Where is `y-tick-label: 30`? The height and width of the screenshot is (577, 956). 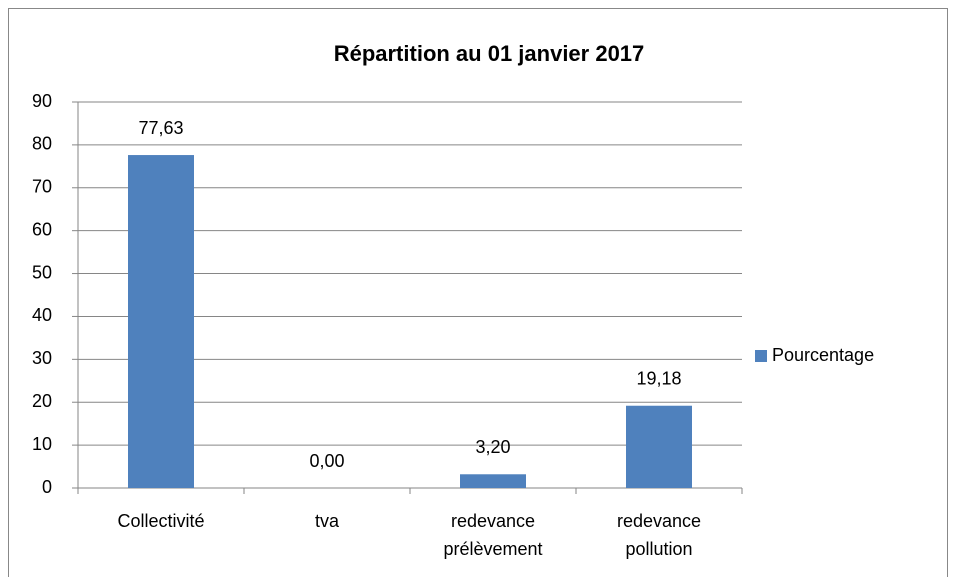 y-tick-label: 30 is located at coordinates (42, 358).